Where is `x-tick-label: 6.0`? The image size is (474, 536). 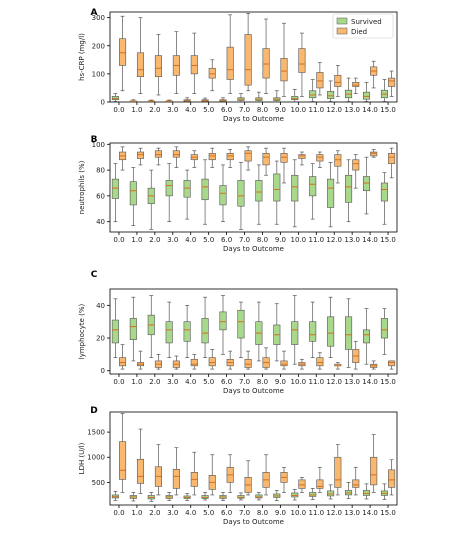 x-tick-label: 6.0 is located at coordinates (226, 110).